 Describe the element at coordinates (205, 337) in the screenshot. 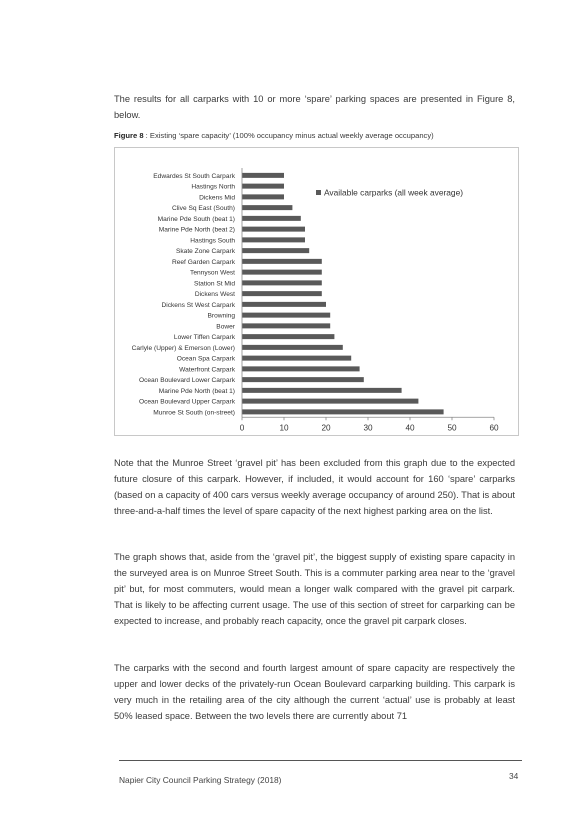

I see `category-label-15: Lower Tiffen Carpark` at that location.